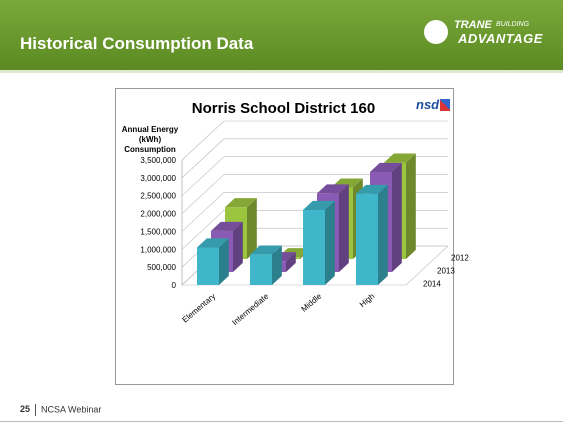  Describe the element at coordinates (36, 410) in the screenshot. I see `separator` at that location.